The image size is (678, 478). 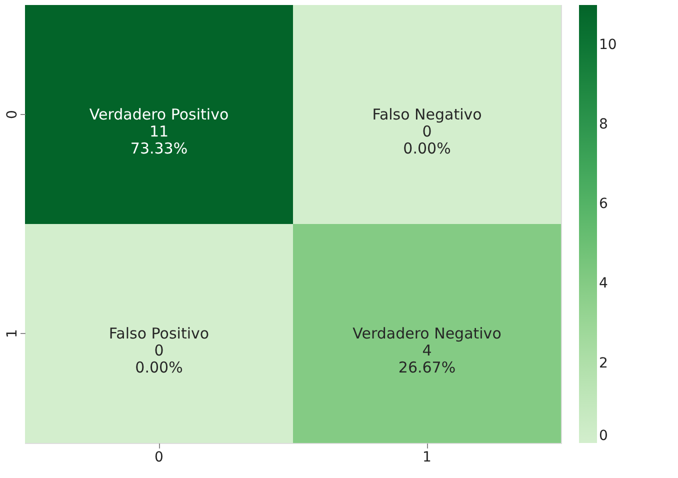 I want to click on color-bar-label: 6, so click(x=603, y=204).